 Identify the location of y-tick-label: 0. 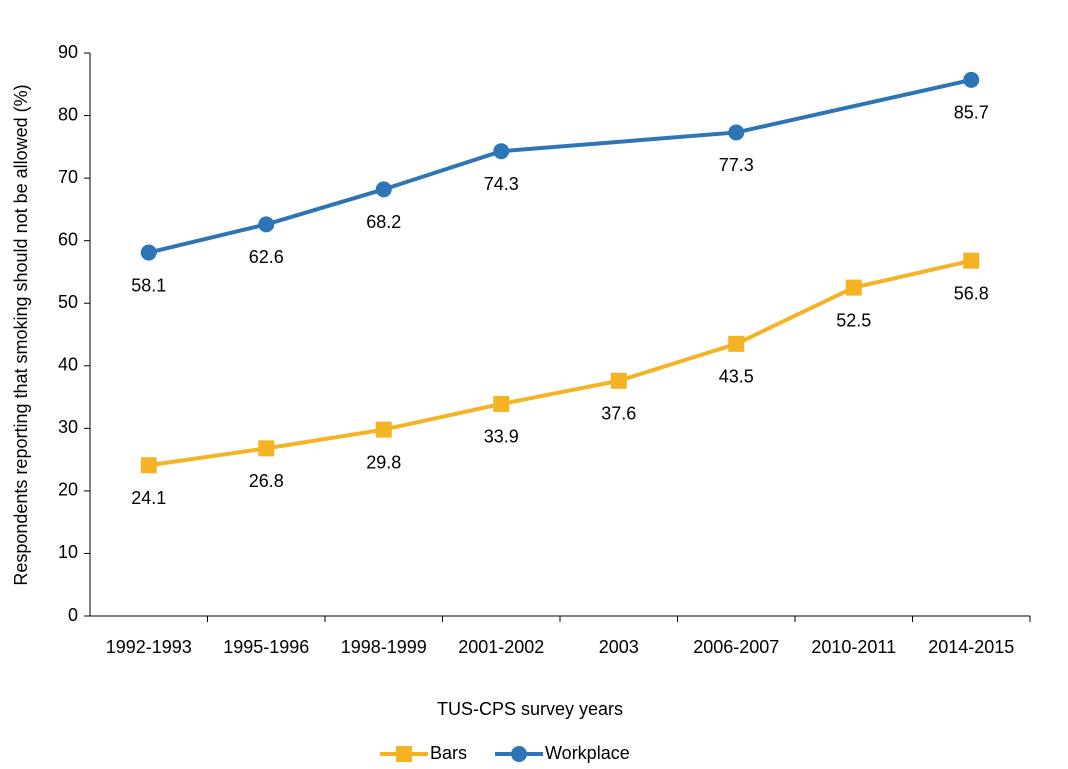
(73, 615).